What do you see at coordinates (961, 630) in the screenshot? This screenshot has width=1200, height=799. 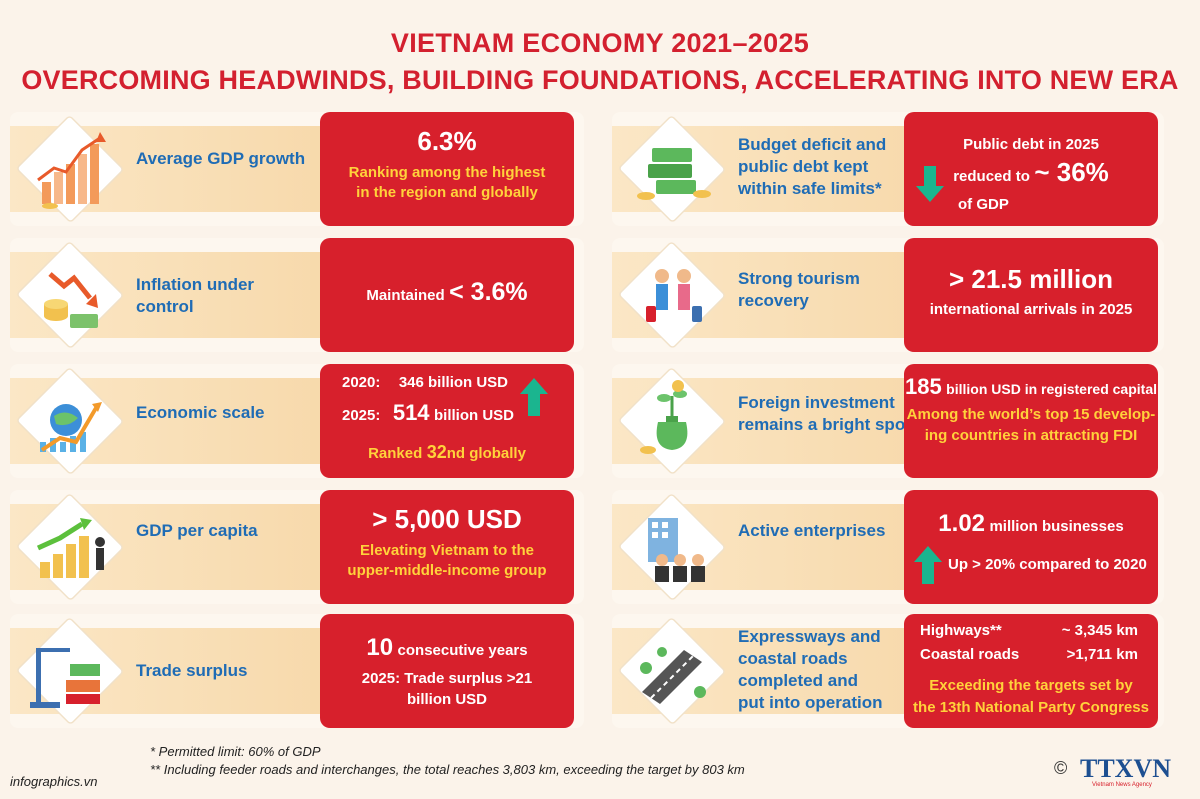 I see `highways-name: Highways**` at bounding box center [961, 630].